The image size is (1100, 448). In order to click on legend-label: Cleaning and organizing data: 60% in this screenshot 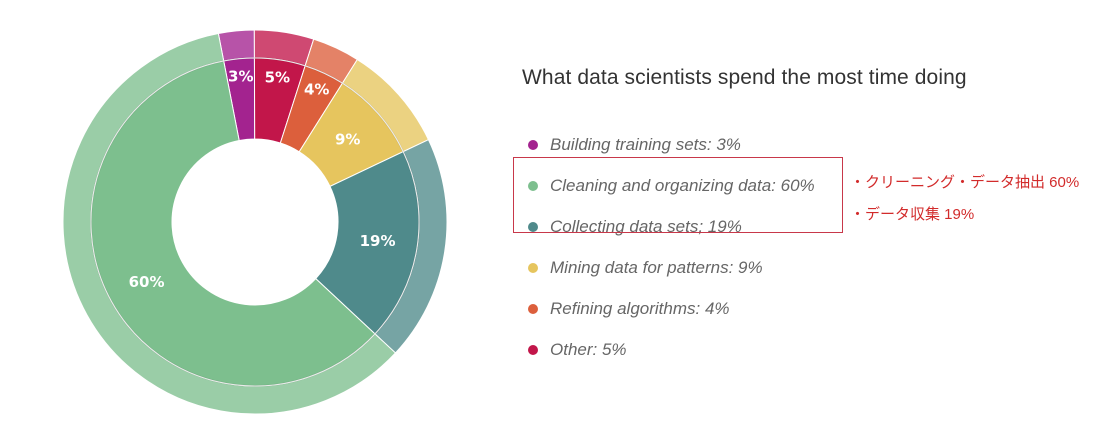, I will do `click(682, 185)`.